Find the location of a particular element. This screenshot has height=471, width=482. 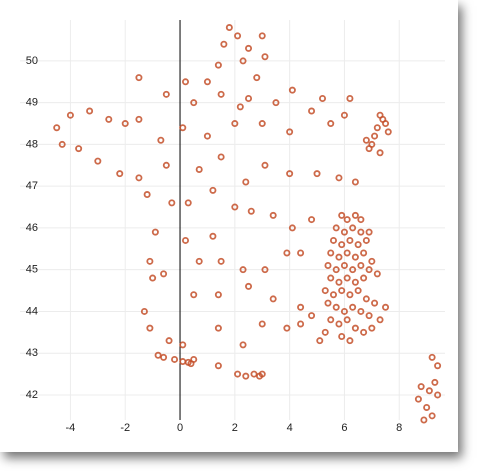

y-tick-label: 49 is located at coordinates (32, 103).